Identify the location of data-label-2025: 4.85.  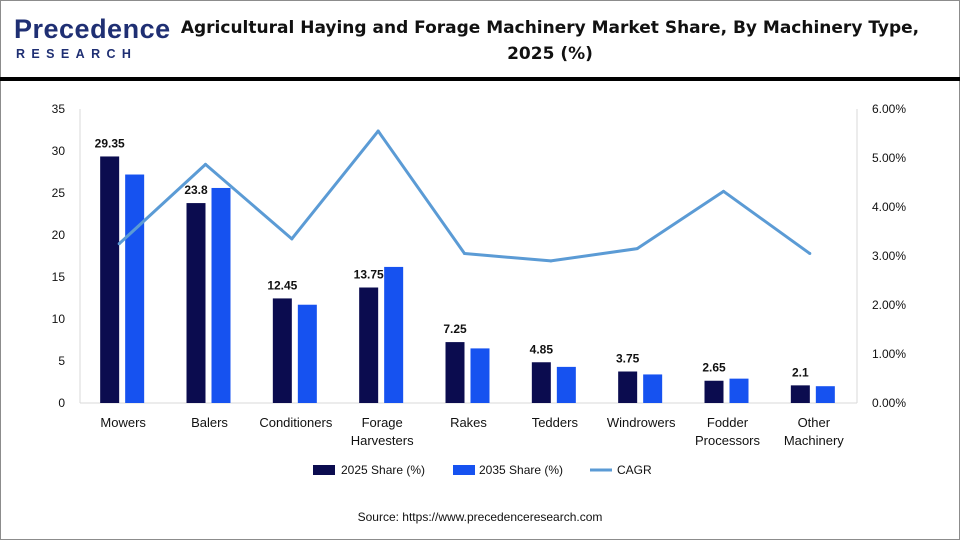
(542, 349).